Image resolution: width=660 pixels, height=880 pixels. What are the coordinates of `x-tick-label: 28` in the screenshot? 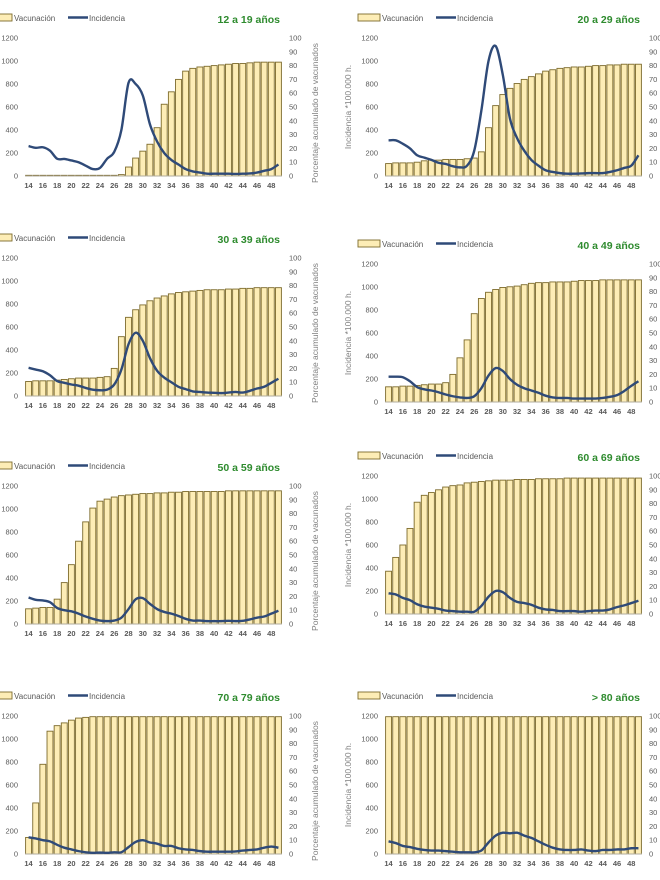 It's located at (128, 863).